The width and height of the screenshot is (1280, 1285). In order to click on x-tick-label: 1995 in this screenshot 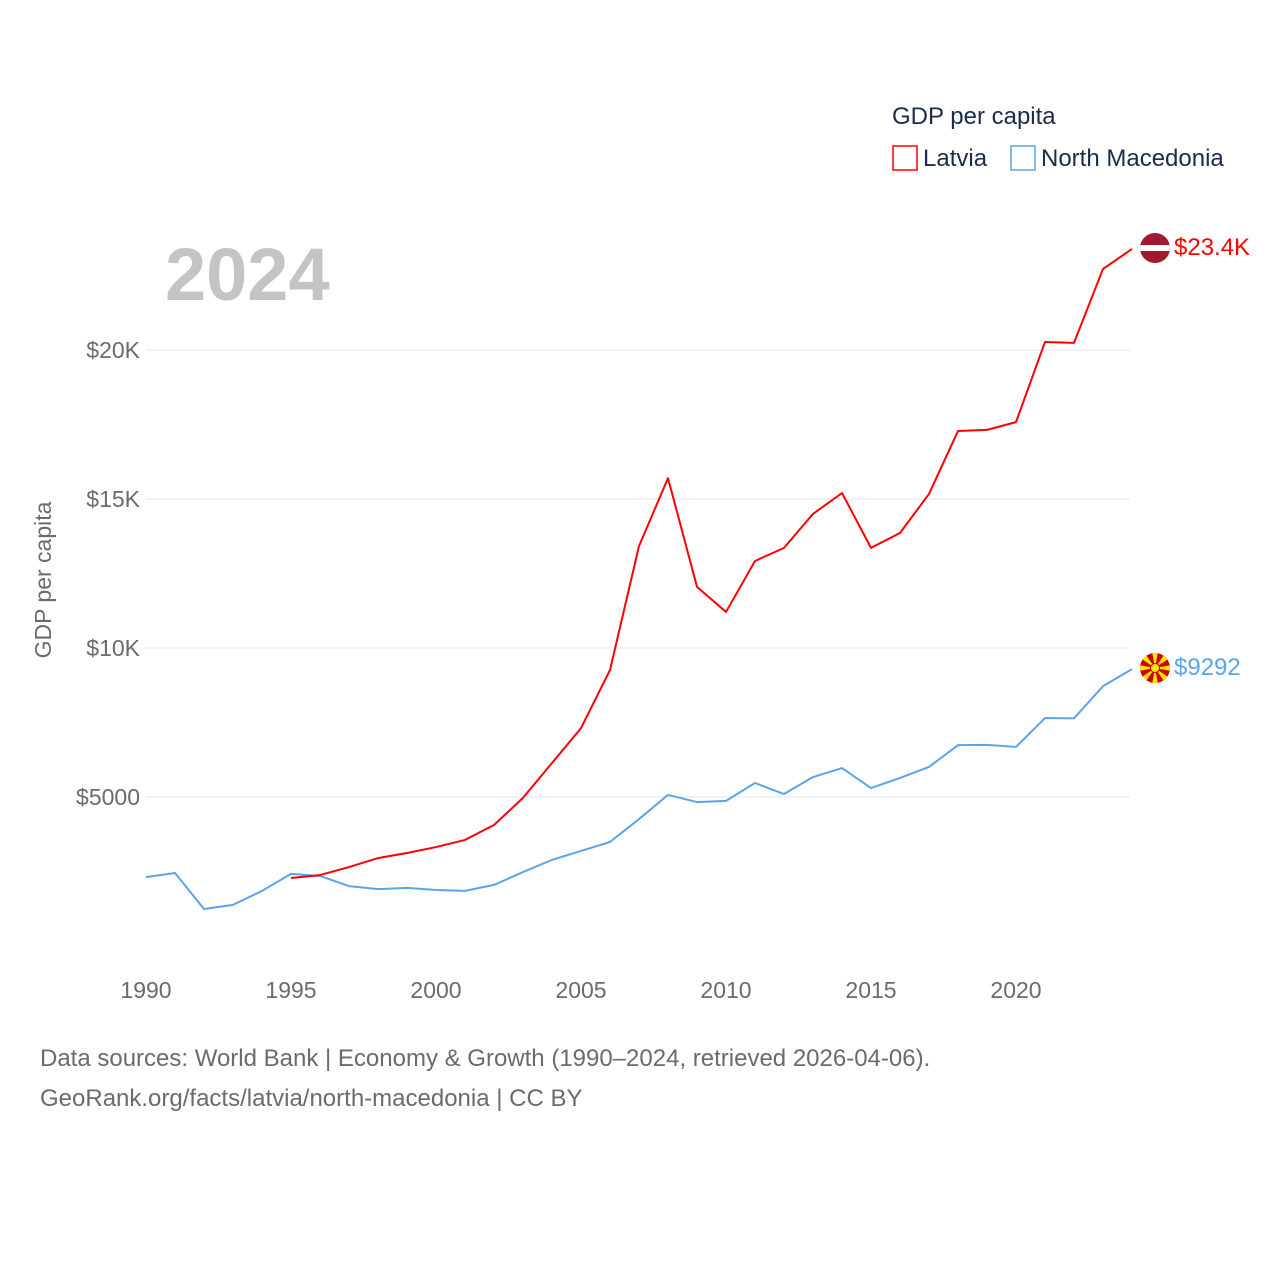, I will do `click(290, 990)`.